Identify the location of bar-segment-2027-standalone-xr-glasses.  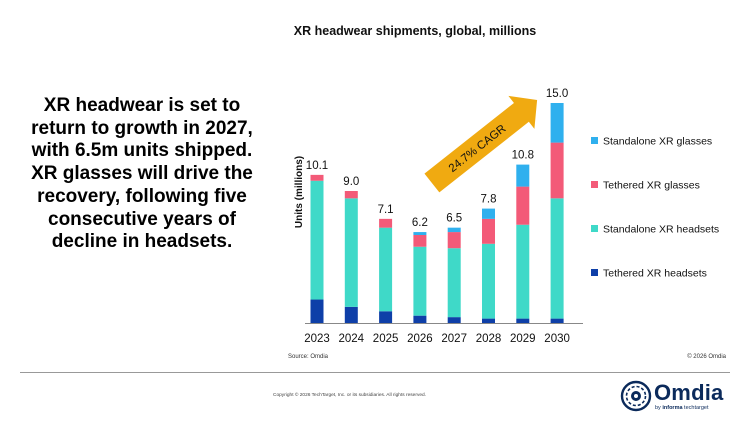
(454, 230).